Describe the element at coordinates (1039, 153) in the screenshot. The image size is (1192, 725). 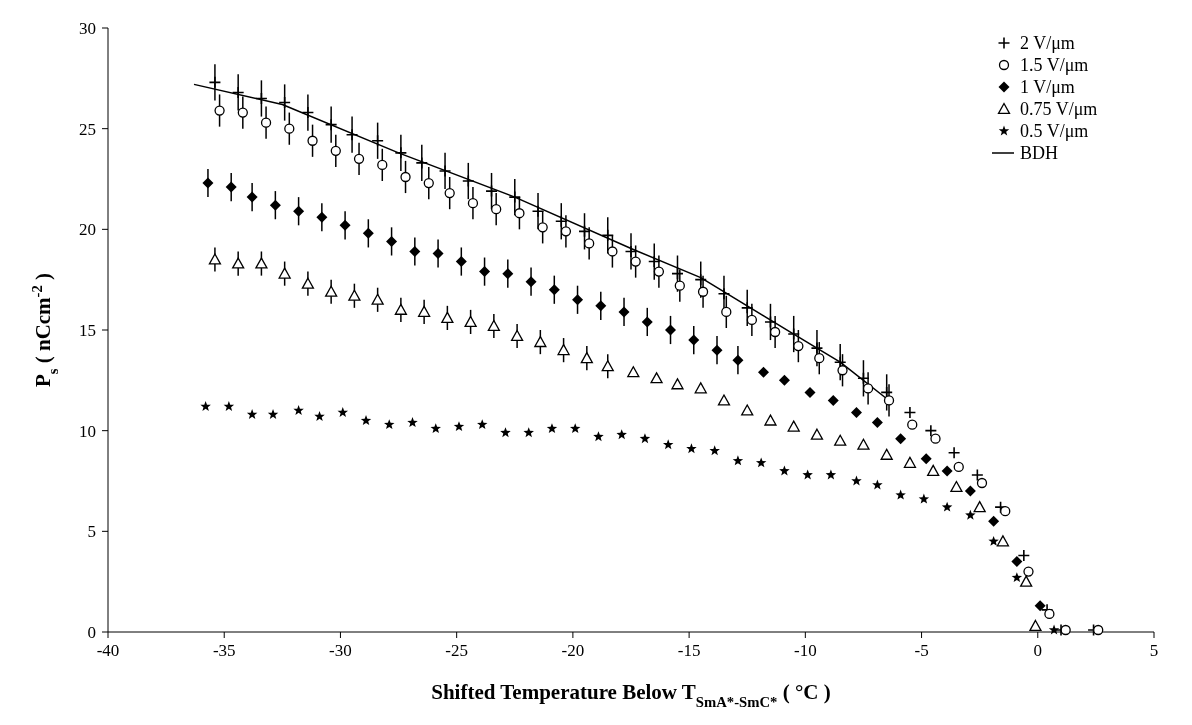
I see `legend-label: BDH` at that location.